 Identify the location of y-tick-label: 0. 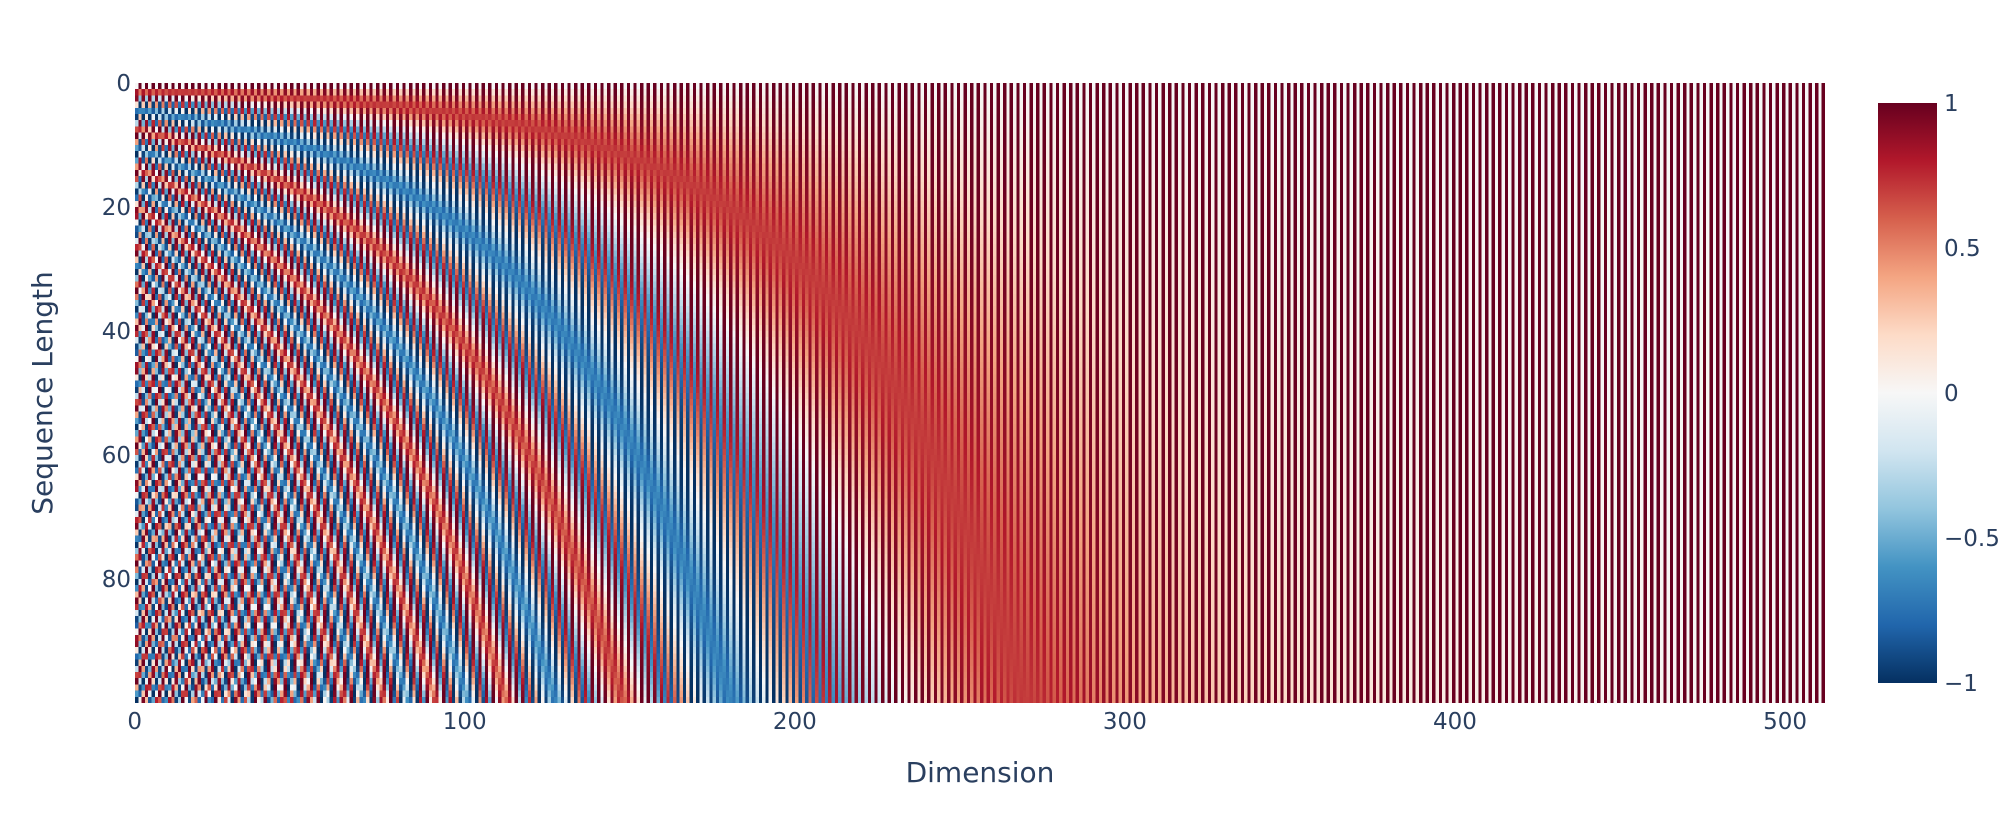
(123, 84).